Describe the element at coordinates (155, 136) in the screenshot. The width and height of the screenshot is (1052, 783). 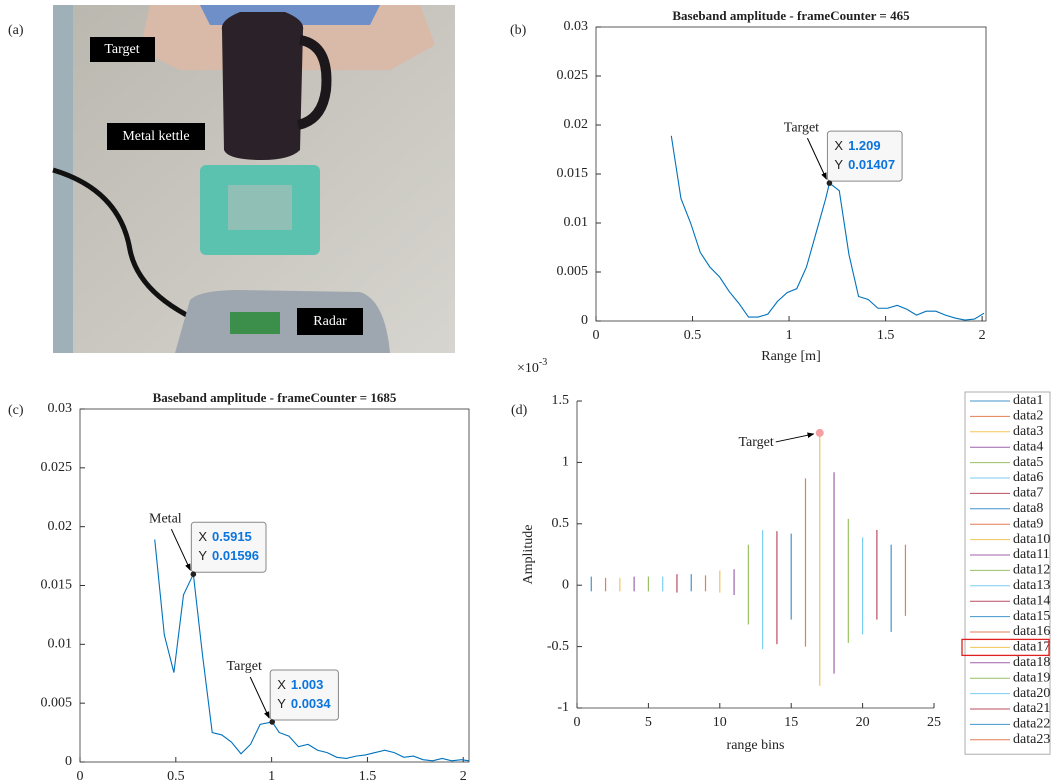
I see `annotation: Metal kettle` at that location.